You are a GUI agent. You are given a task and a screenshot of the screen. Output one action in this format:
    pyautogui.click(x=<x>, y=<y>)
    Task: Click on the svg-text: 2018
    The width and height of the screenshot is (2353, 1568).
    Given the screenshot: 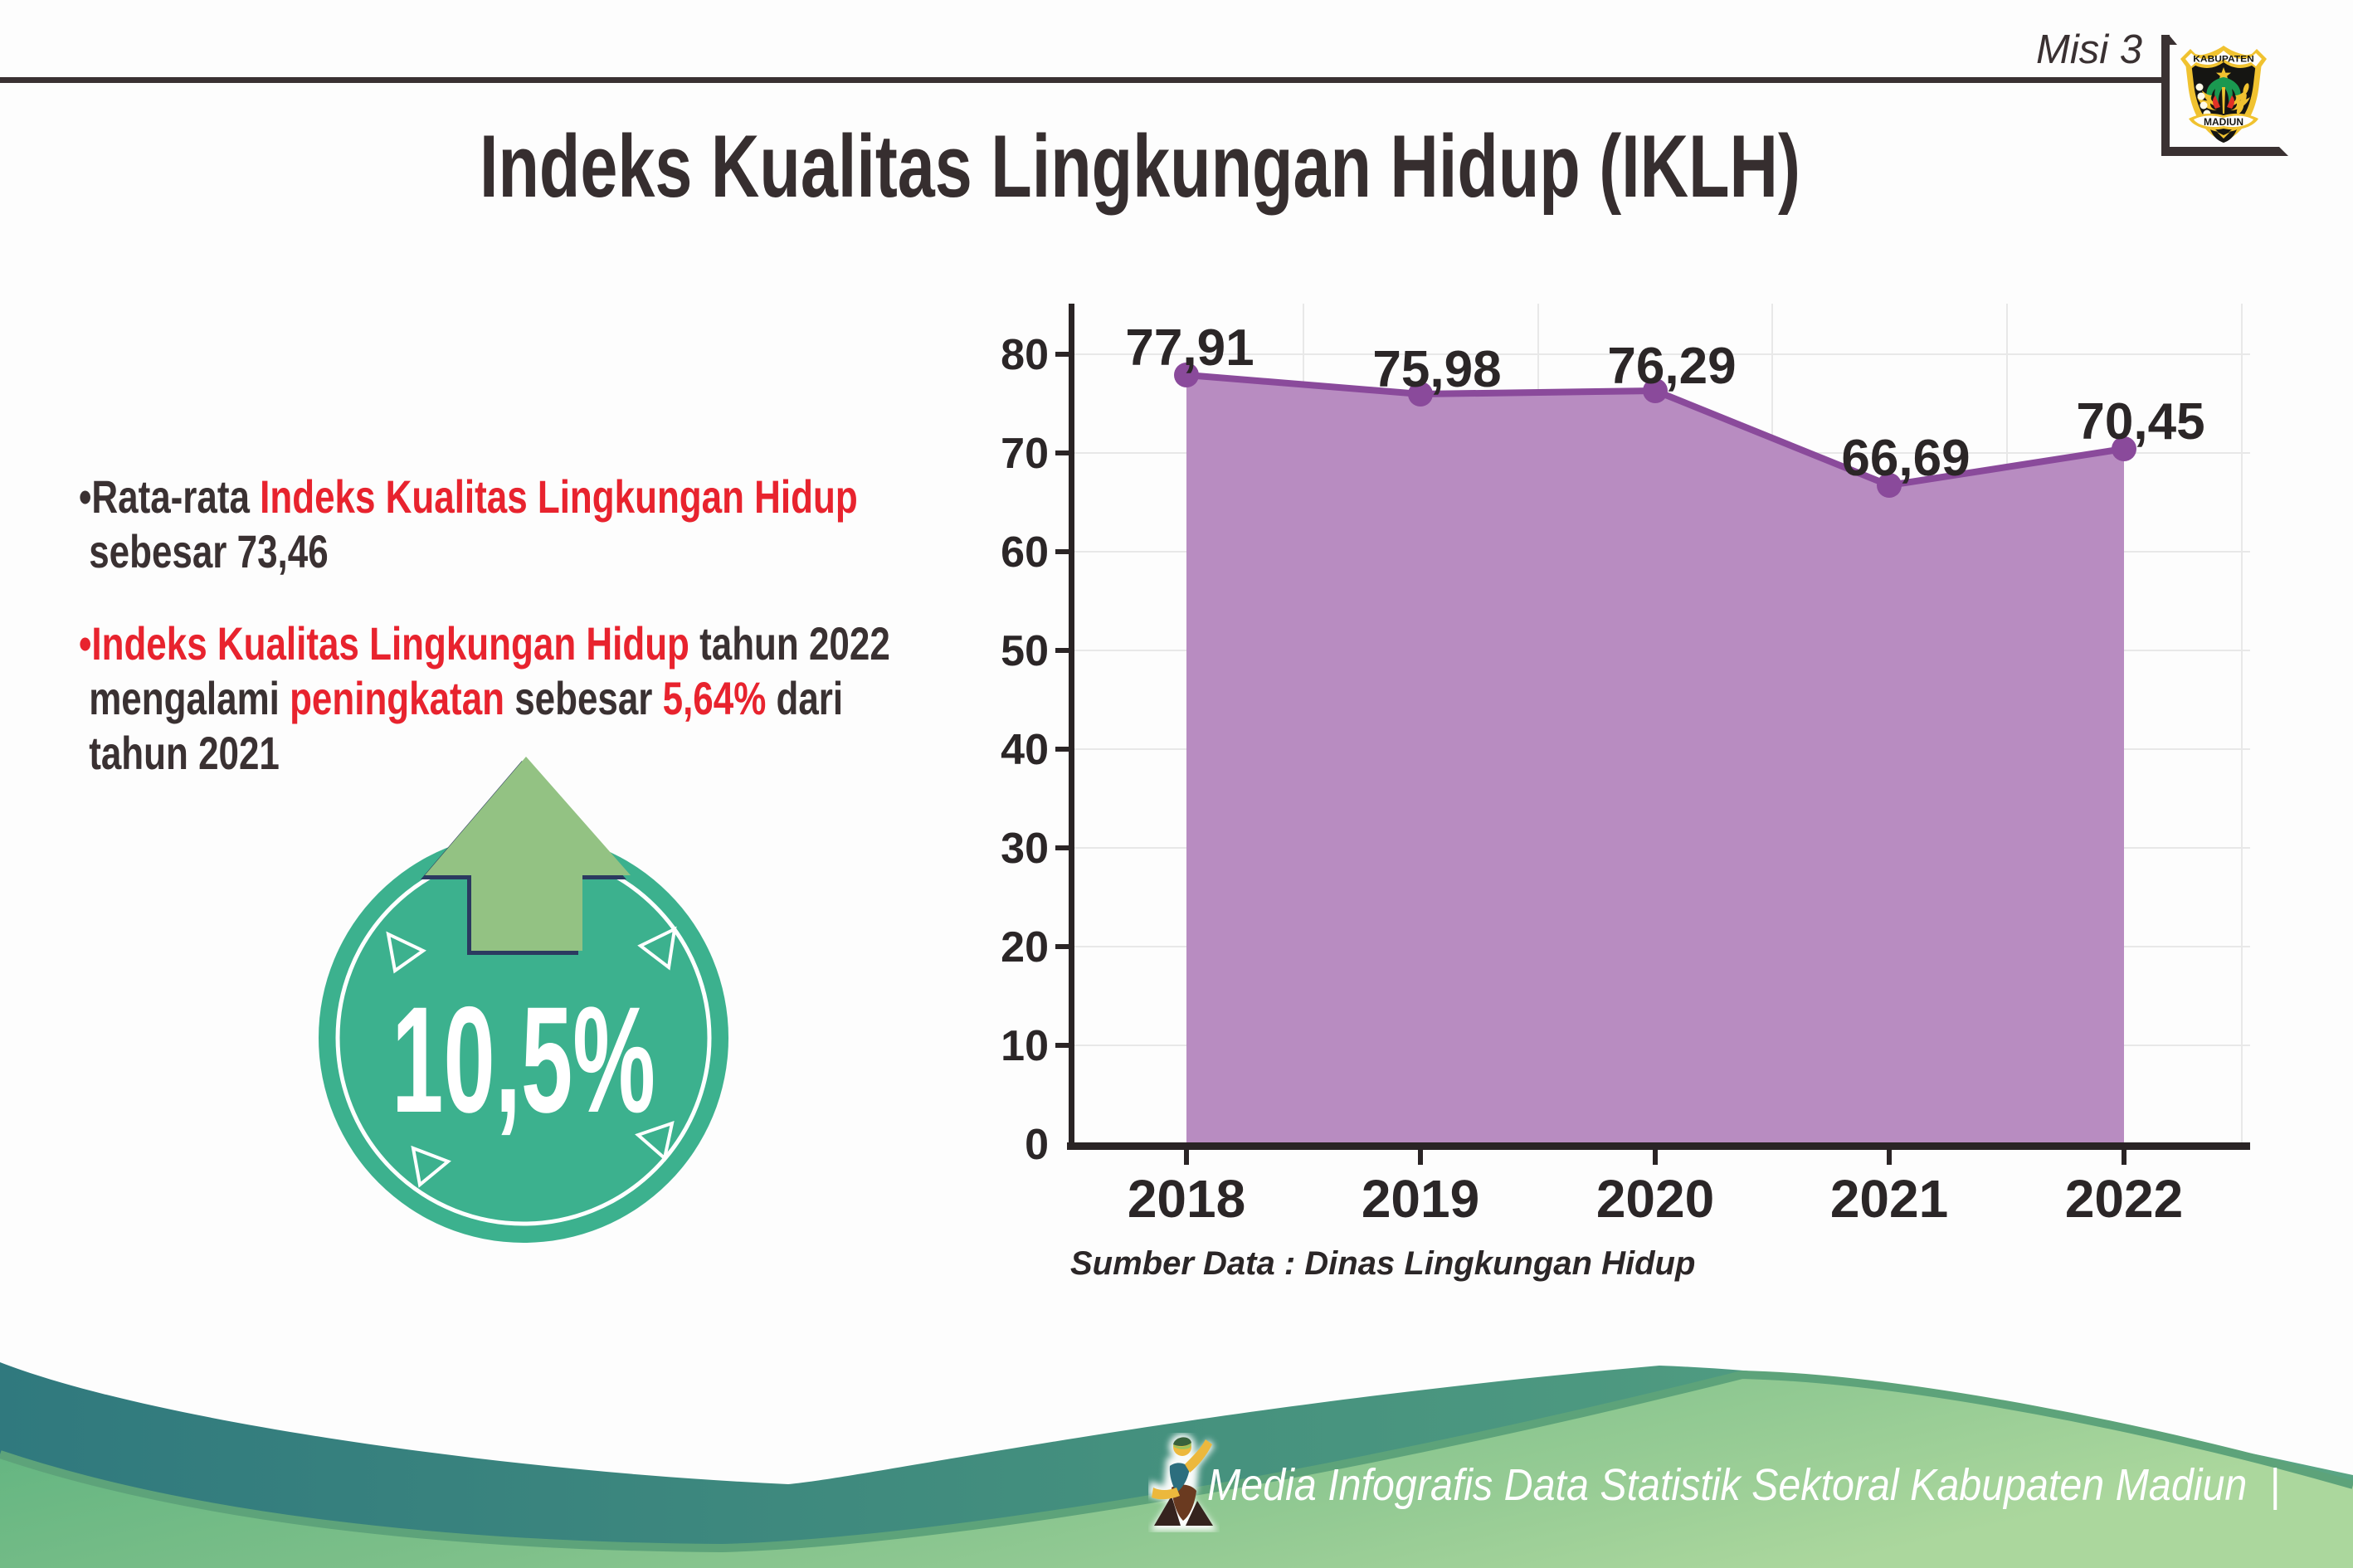 What is the action you would take?
    pyautogui.click(x=1186, y=1199)
    